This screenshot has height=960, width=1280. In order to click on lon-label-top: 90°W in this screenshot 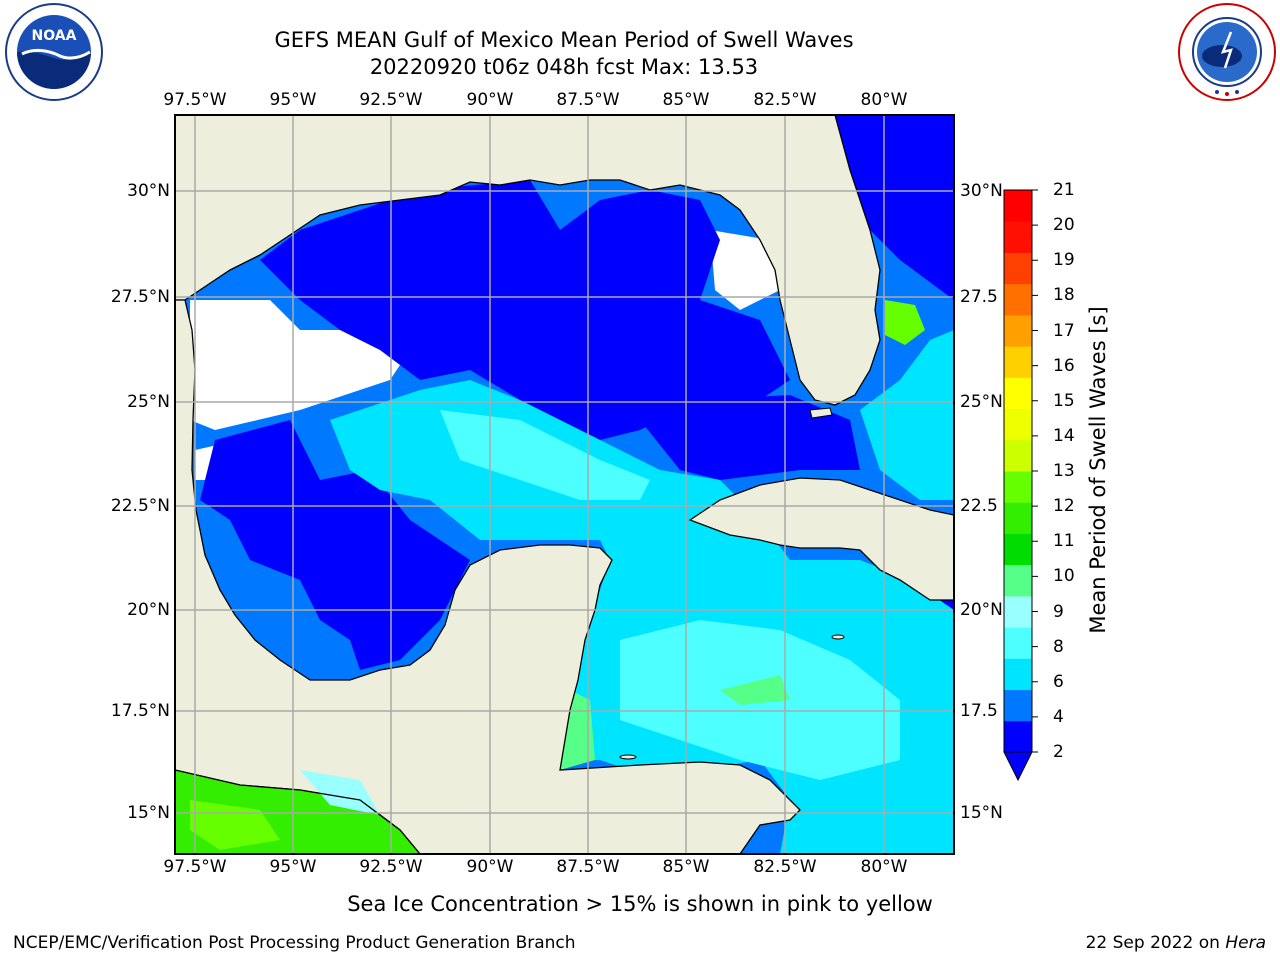, I will do `click(490, 100)`.